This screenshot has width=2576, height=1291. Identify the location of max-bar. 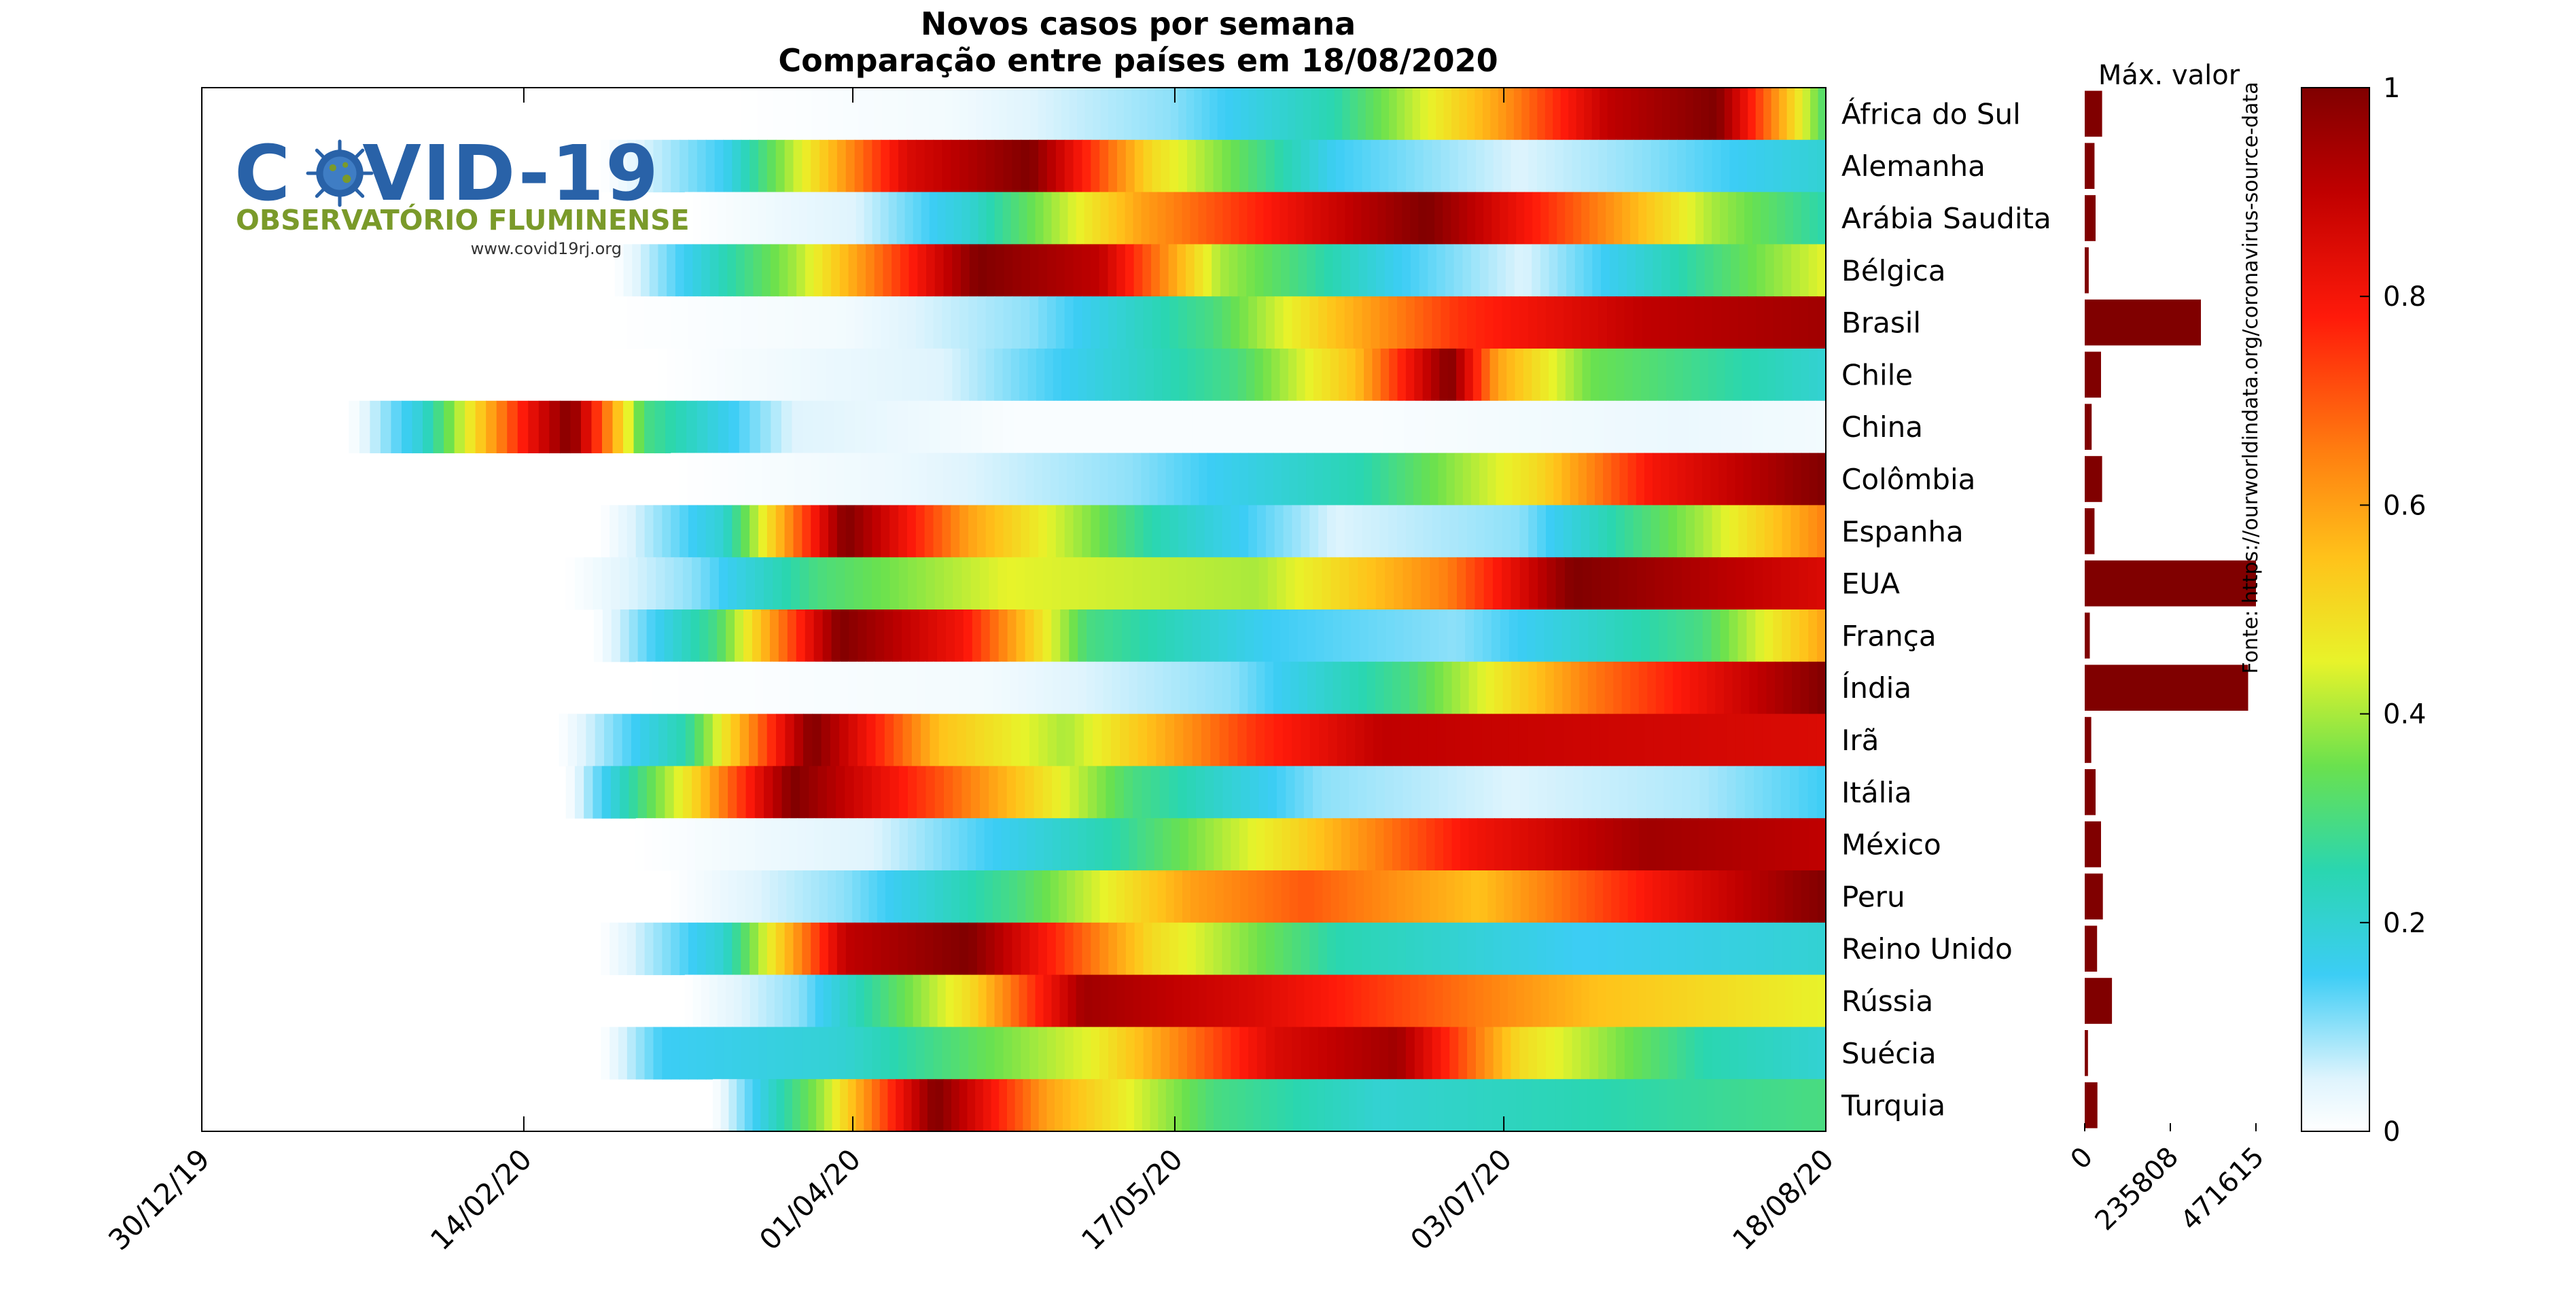
(2099, 1001).